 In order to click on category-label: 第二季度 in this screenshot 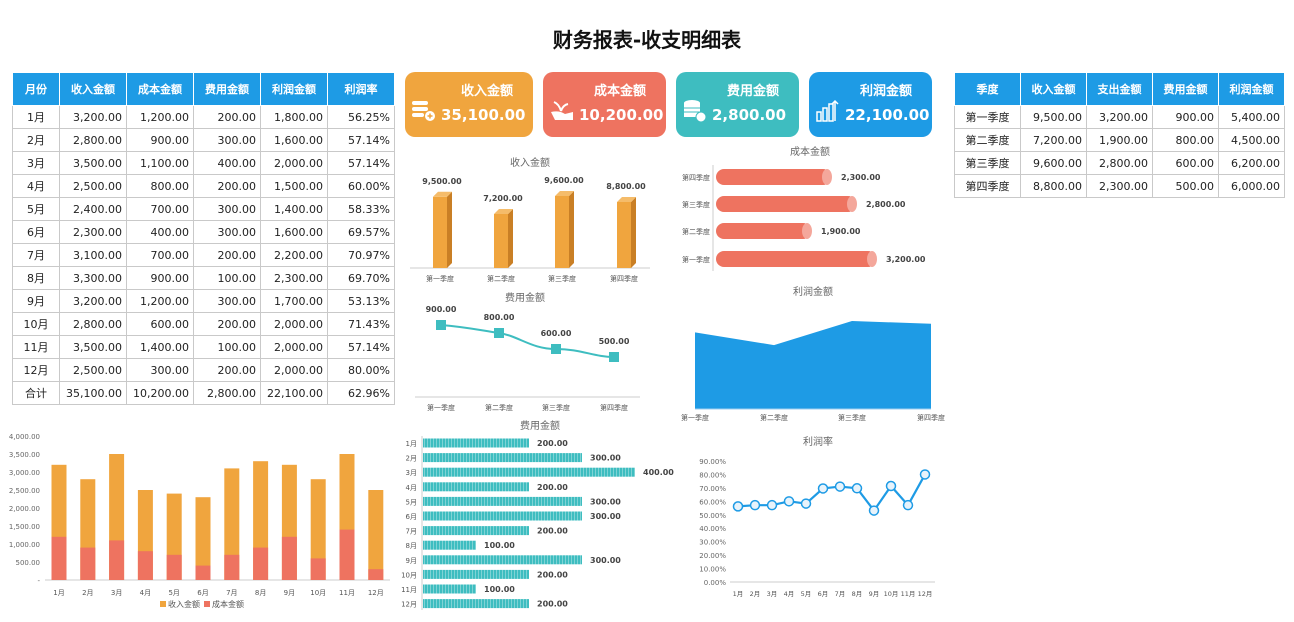, I will do `click(774, 417)`.